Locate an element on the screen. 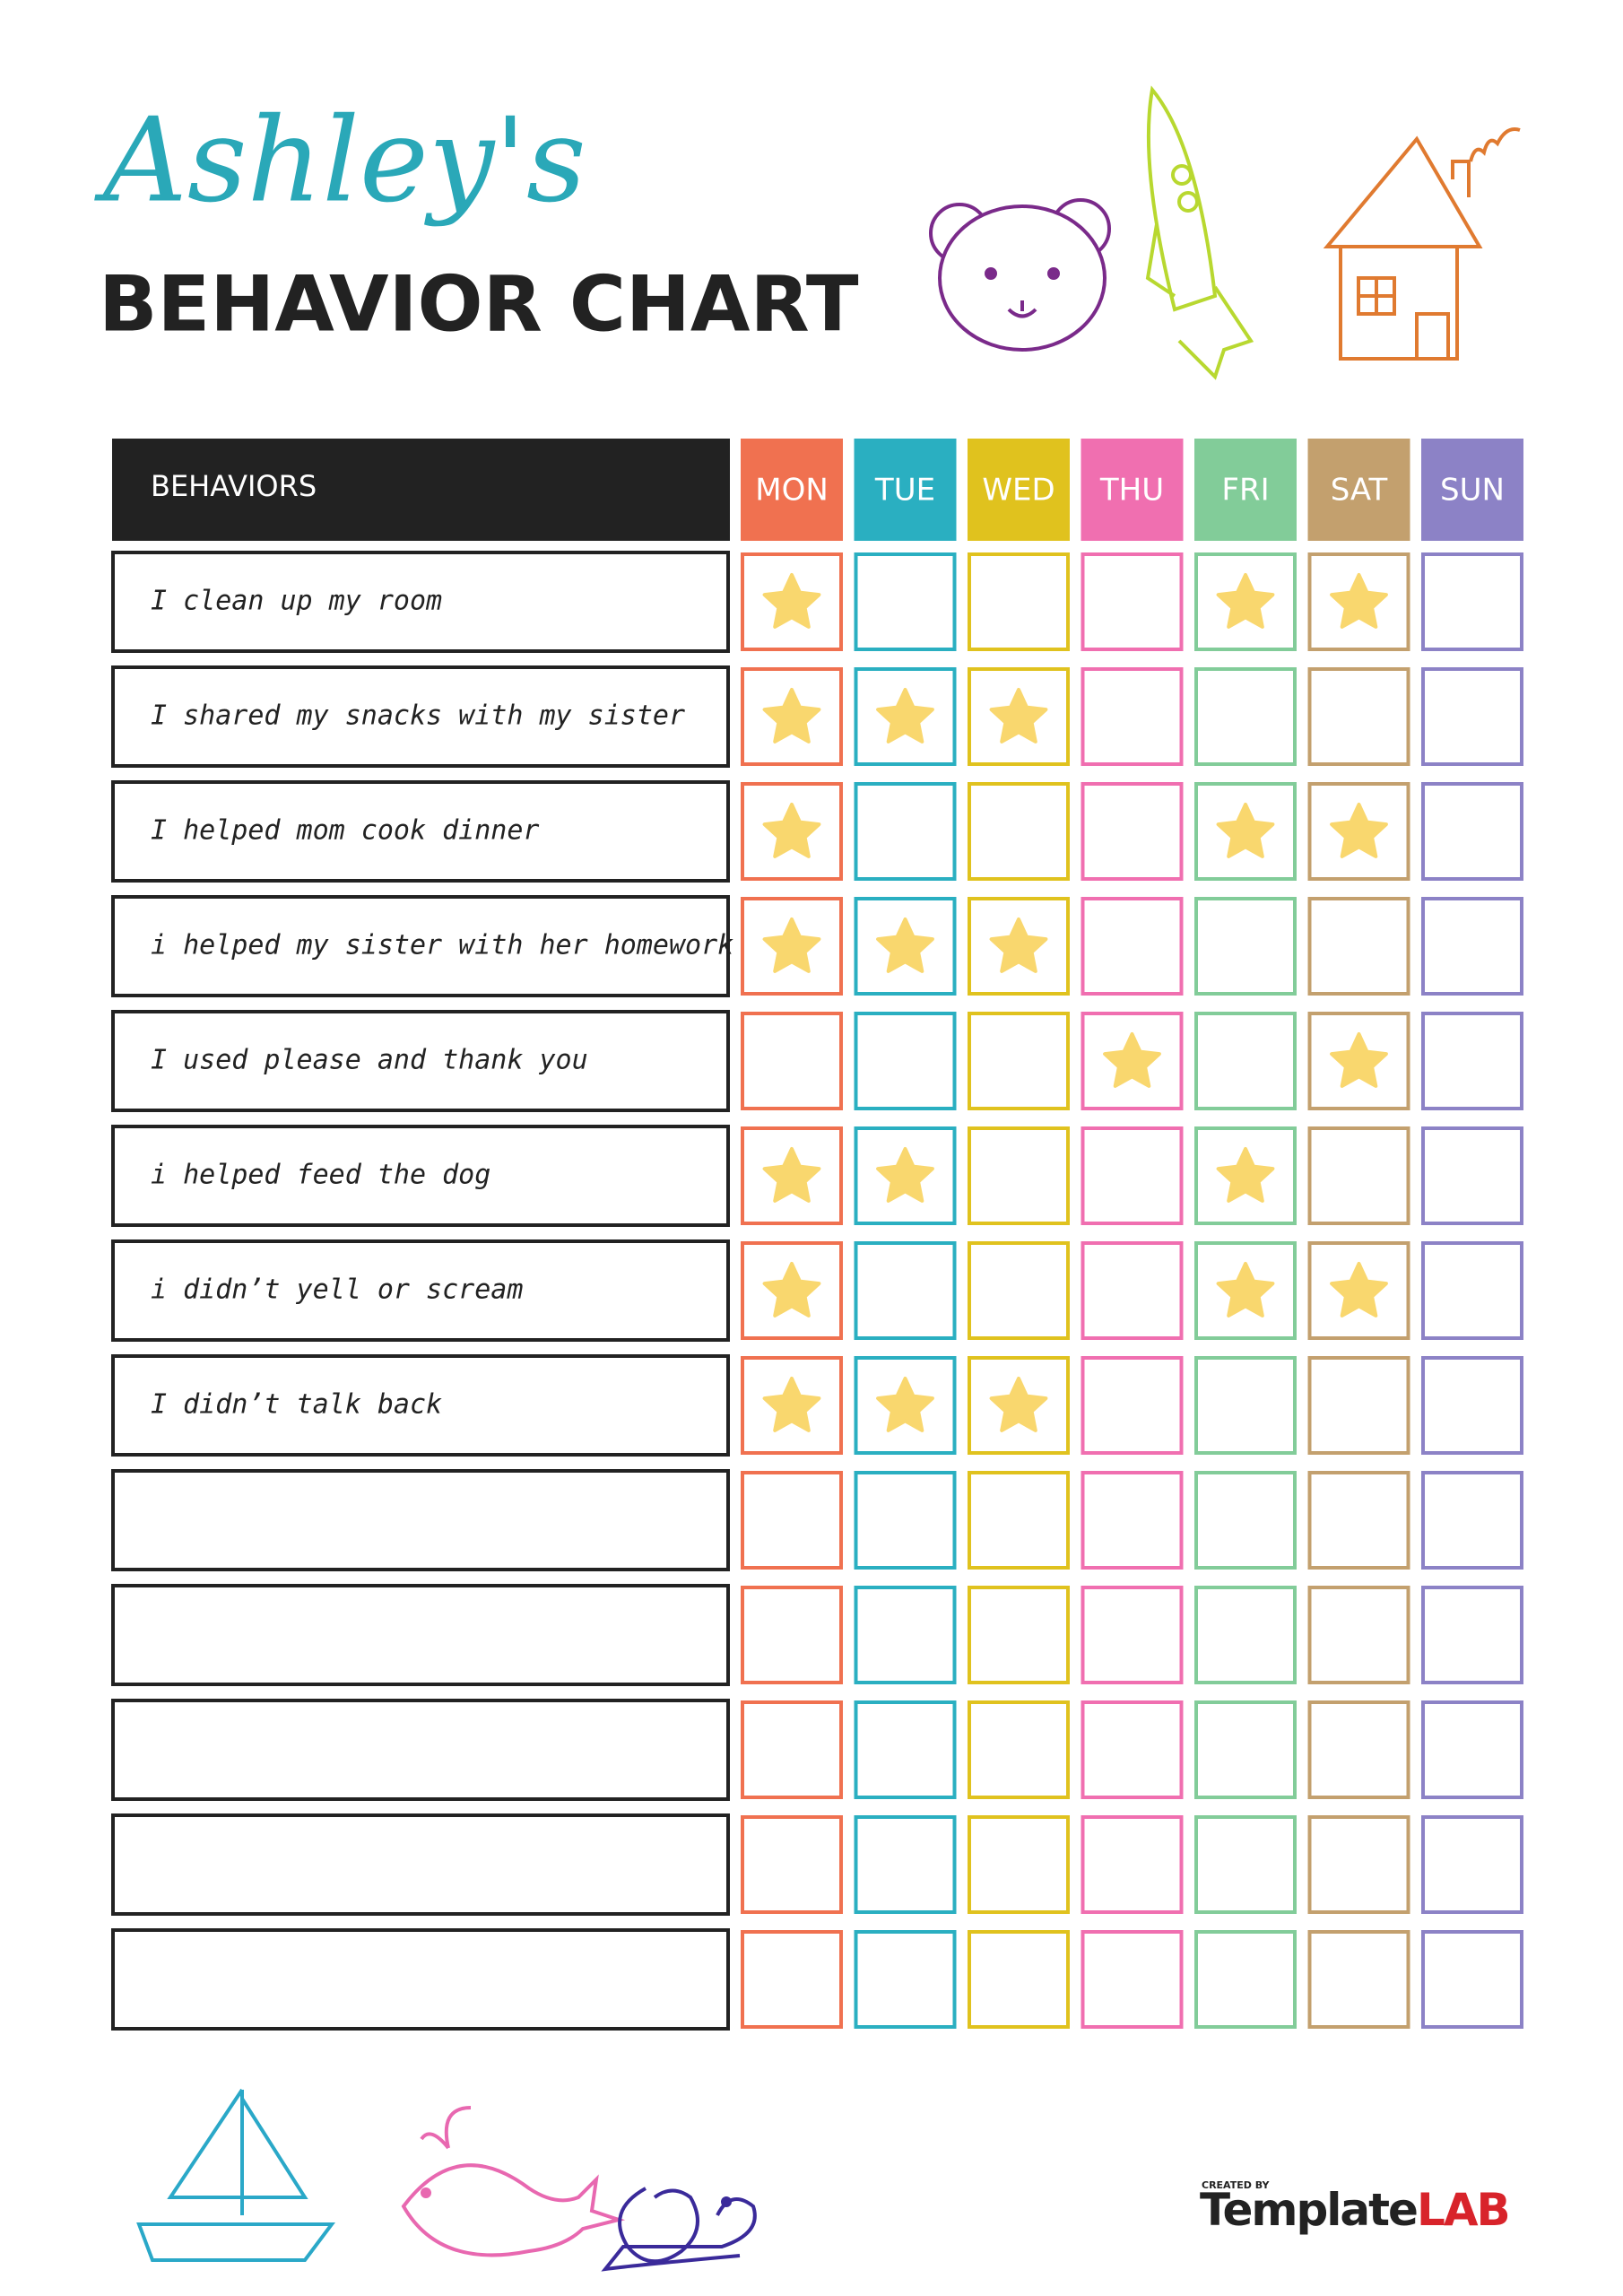 The width and height of the screenshot is (1623, 2296). behavior-text: i helped my sister with her homework is located at coordinates (442, 945).